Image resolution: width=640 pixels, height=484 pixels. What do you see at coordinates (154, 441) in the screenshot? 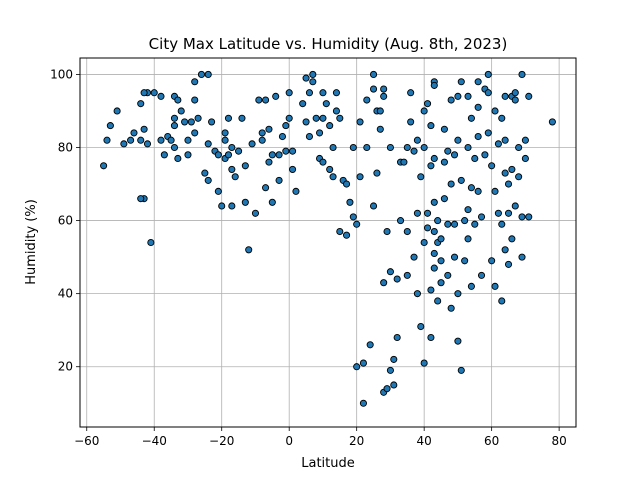
I see `x-tick-label: −40` at bounding box center [154, 441].